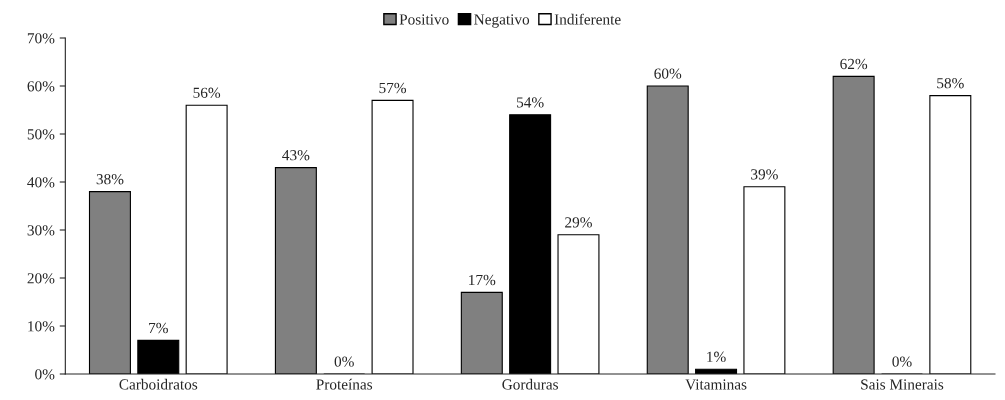  What do you see at coordinates (530, 102) in the screenshot?
I see `data-label: 54%` at bounding box center [530, 102].